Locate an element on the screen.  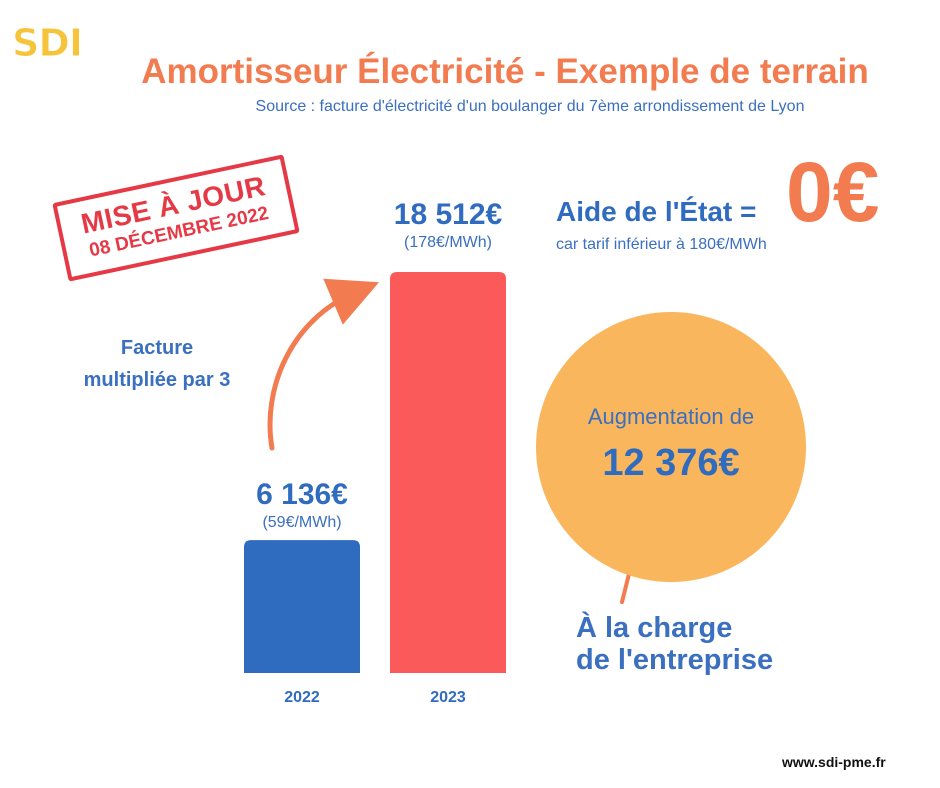
bar-value-label-2023: 18 512€ is located at coordinates (448, 214).